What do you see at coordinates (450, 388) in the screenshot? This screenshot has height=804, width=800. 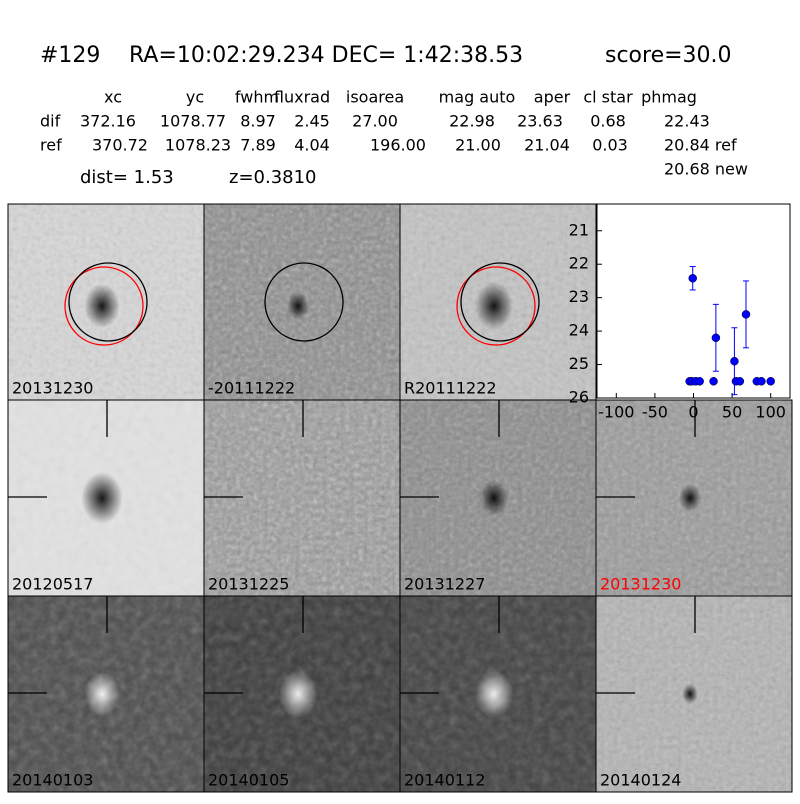 I see `panel-label: R20111222` at bounding box center [450, 388].